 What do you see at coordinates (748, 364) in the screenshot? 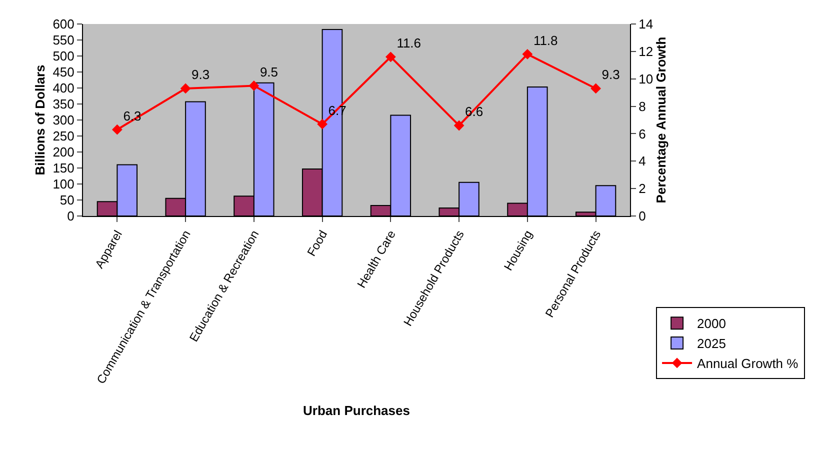
I see `legend-label: Annual Growth %` at bounding box center [748, 364].